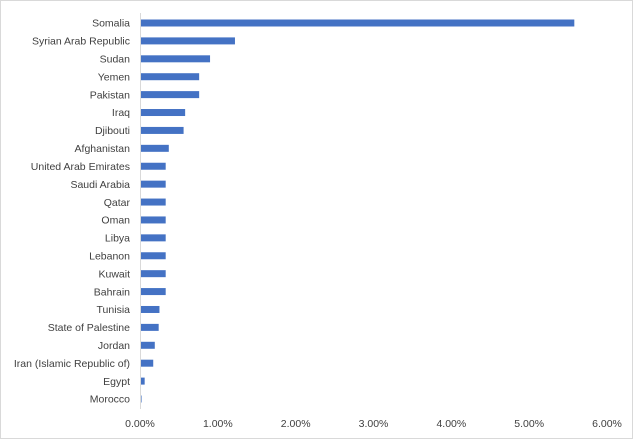 The height and width of the screenshot is (443, 633). What do you see at coordinates (153, 220) in the screenshot?
I see `bar-oman` at bounding box center [153, 220].